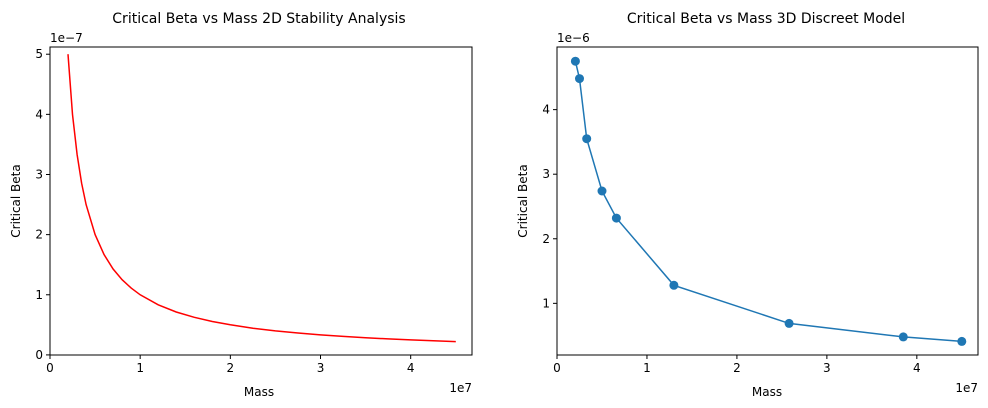  Describe the element at coordinates (39, 355) in the screenshot. I see `y-tick-label: 0` at that location.